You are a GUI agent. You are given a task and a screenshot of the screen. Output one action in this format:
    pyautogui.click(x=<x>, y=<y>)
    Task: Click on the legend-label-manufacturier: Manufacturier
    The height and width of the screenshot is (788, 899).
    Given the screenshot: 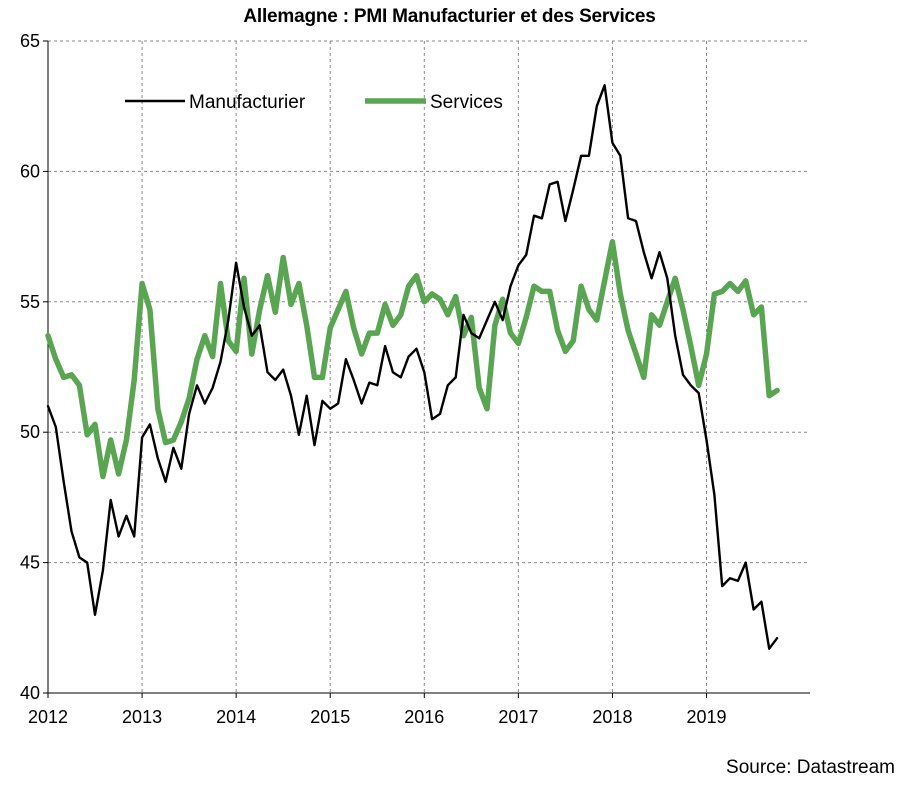 What is the action you would take?
    pyautogui.click(x=247, y=102)
    